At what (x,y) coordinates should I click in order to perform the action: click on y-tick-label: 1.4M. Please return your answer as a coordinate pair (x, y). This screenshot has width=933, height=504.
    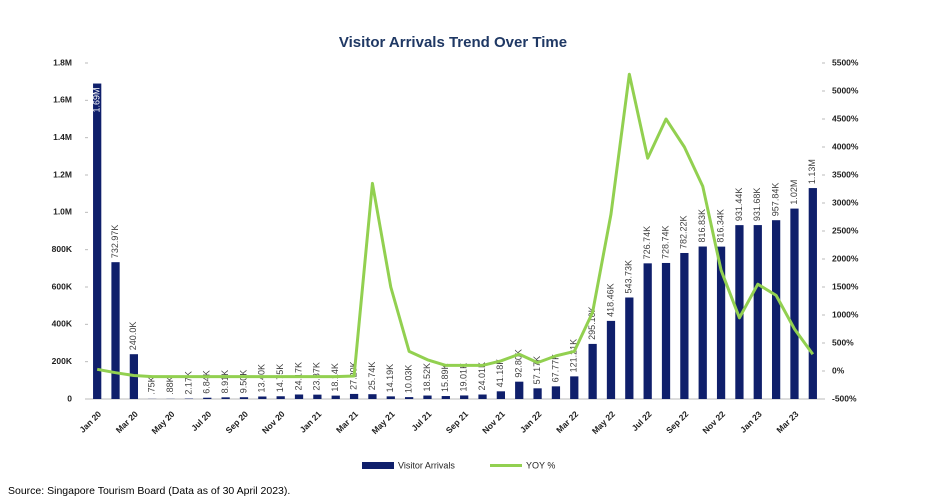
    Looking at the image, I should click on (62, 137).